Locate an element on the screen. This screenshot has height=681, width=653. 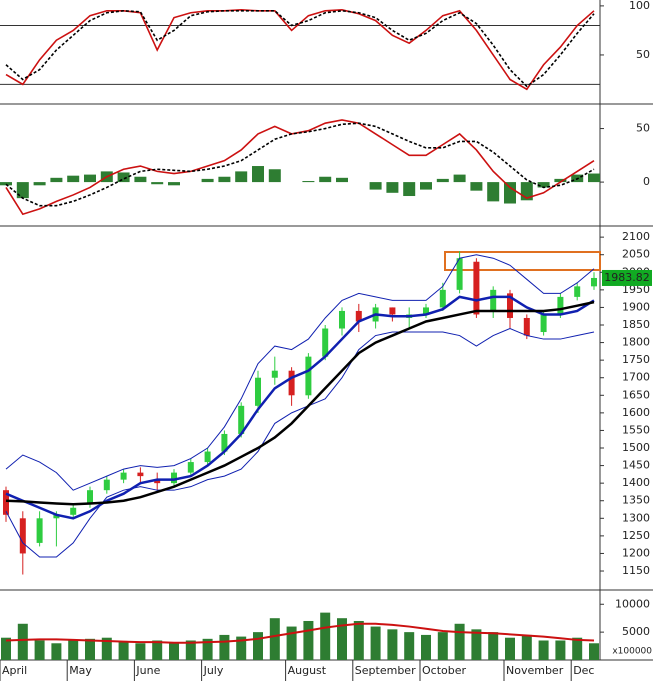
y-tick-label: 2100 is located at coordinates (636, 236).